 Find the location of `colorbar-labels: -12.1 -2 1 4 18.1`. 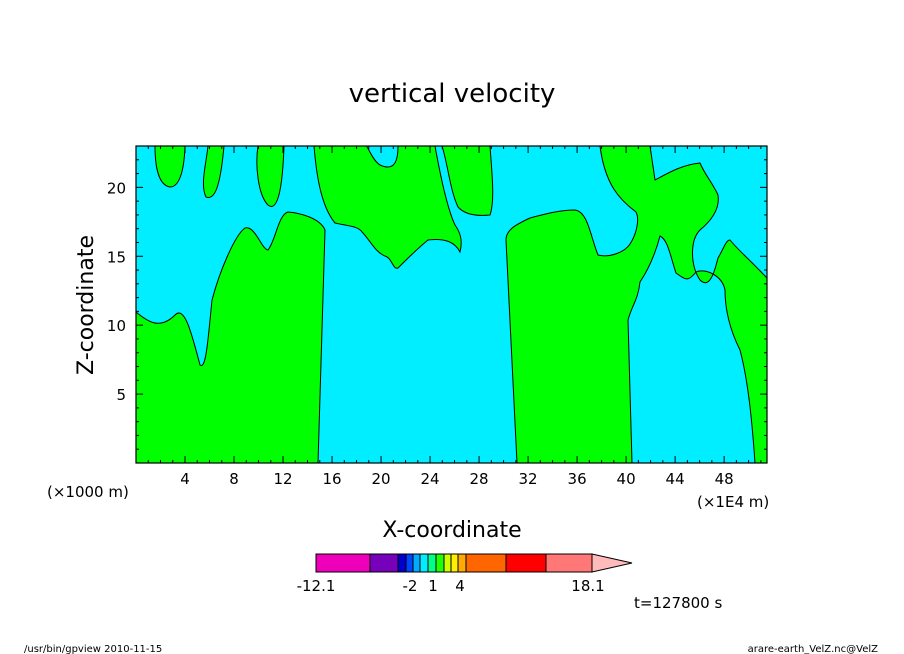

colorbar-labels: -12.1 -2 1 4 18.1 is located at coordinates (451, 586).